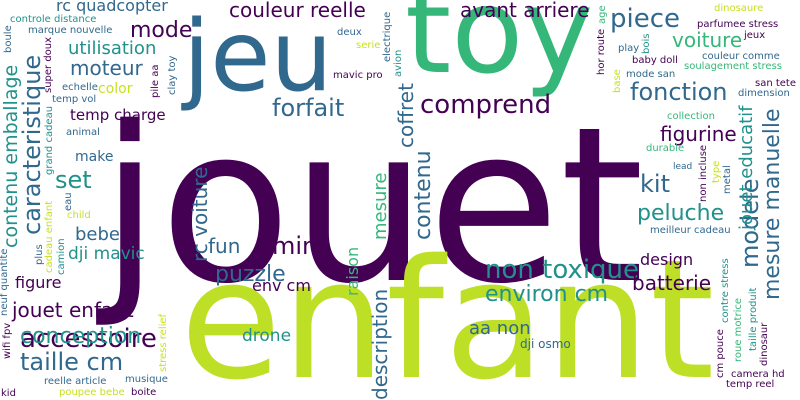  What do you see at coordinates (83, 132) in the screenshot?
I see `word-animal: animal` at bounding box center [83, 132].